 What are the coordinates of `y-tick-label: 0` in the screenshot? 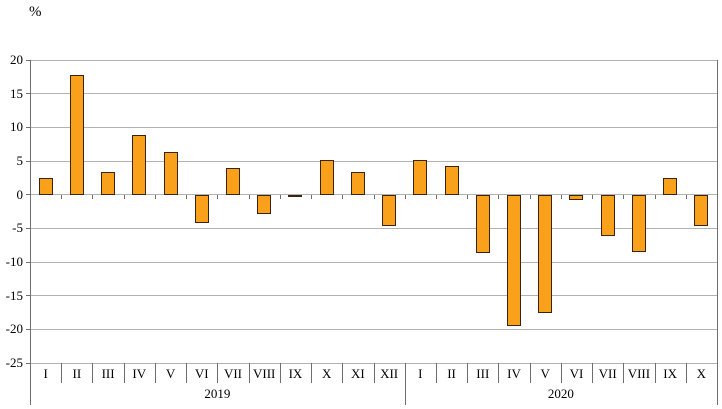 It's located at (20, 194).